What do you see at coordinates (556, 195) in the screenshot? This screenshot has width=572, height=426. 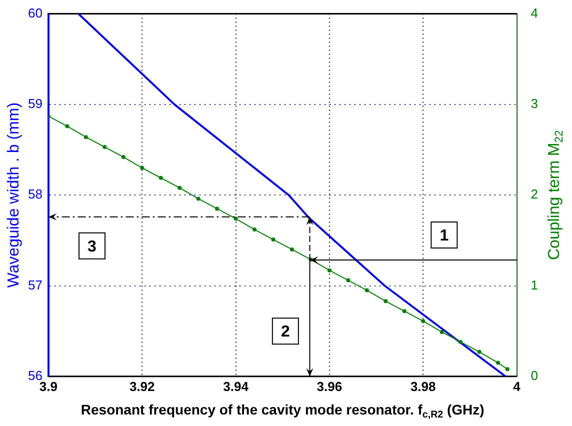 I see `y2-axis-title: Coupling term M22` at bounding box center [556, 195].